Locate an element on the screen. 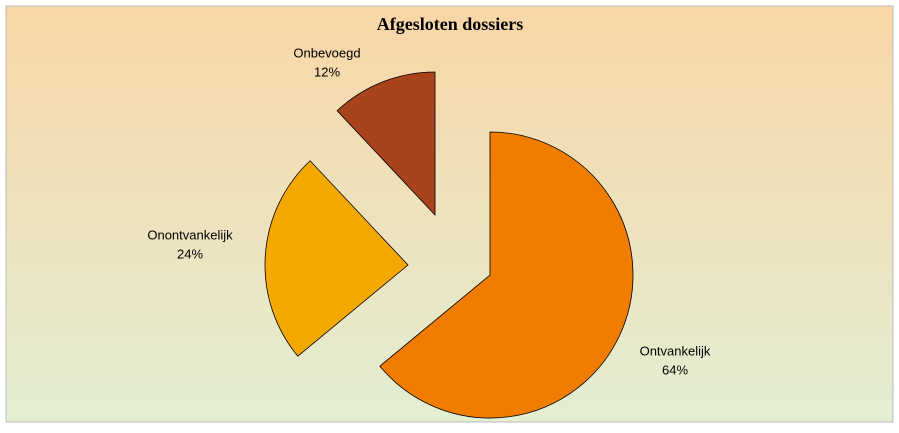 This screenshot has width=899, height=433. slice-value-label: 64% is located at coordinates (675, 369).